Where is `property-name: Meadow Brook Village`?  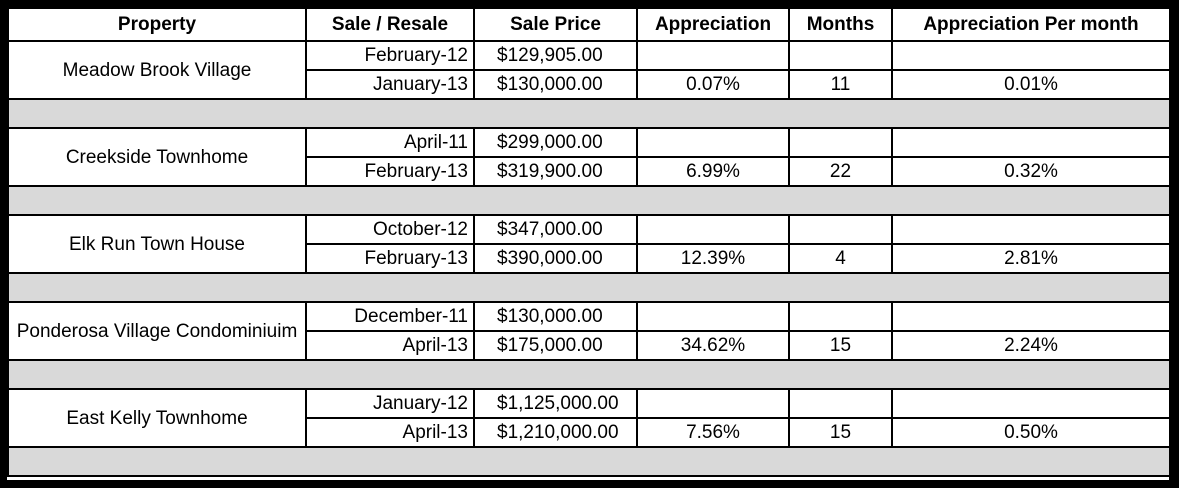 property-name: Meadow Brook Village is located at coordinates (157, 70).